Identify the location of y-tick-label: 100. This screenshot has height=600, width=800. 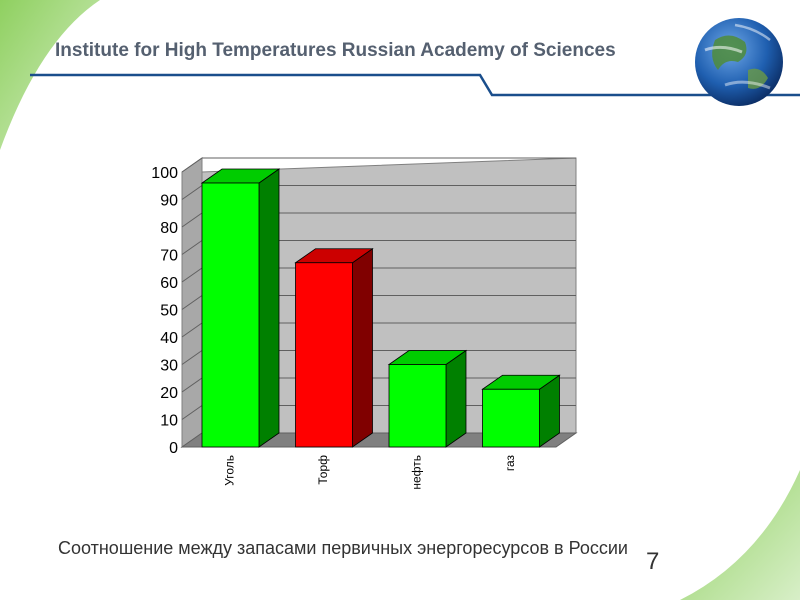
(164, 173).